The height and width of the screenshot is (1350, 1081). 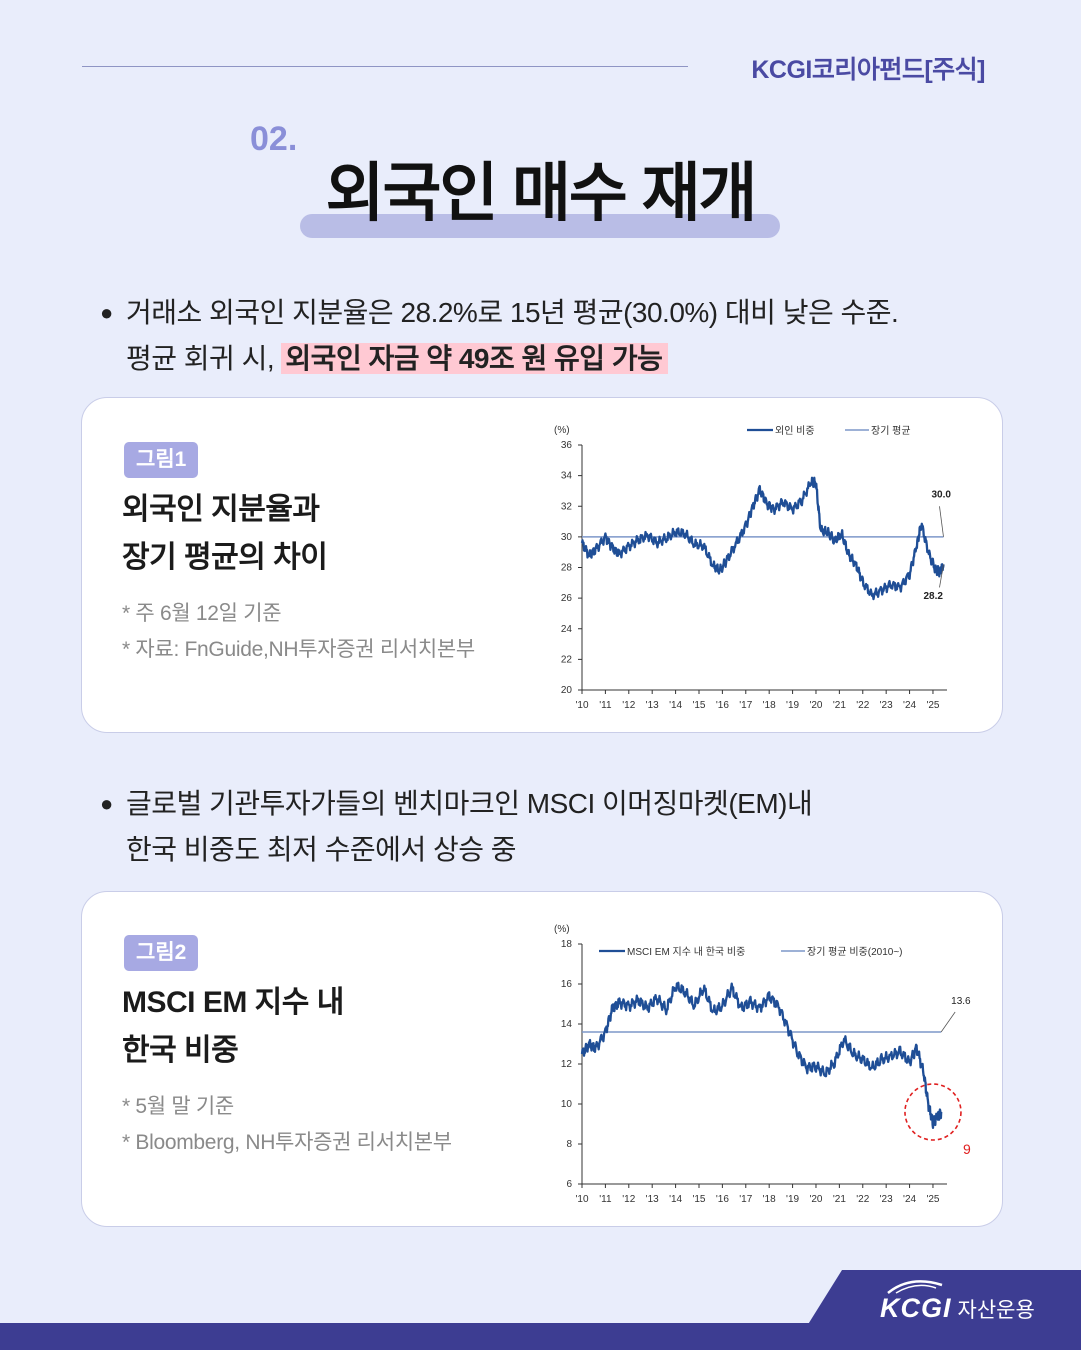 I want to click on y-tick-label: 34, so click(x=567, y=476).